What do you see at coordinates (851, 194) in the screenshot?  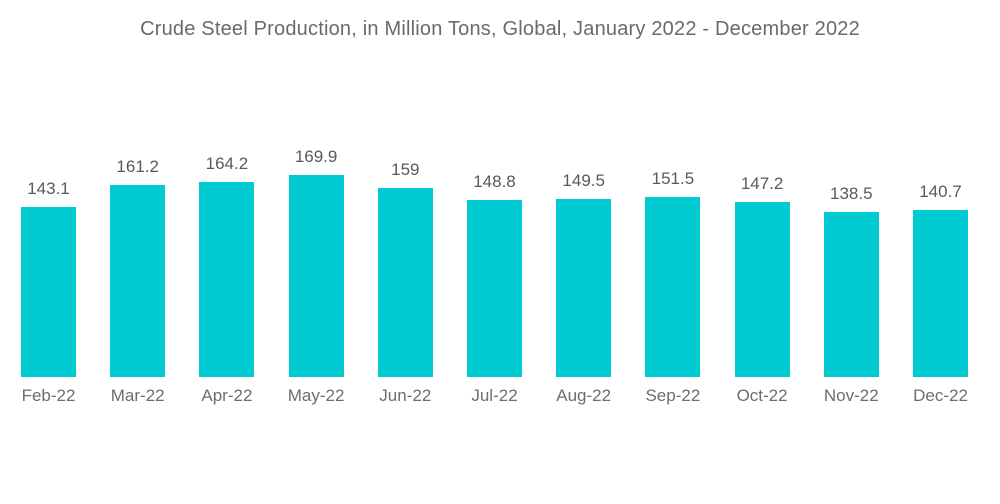 I see `bar-value-label: 138.5` at bounding box center [851, 194].